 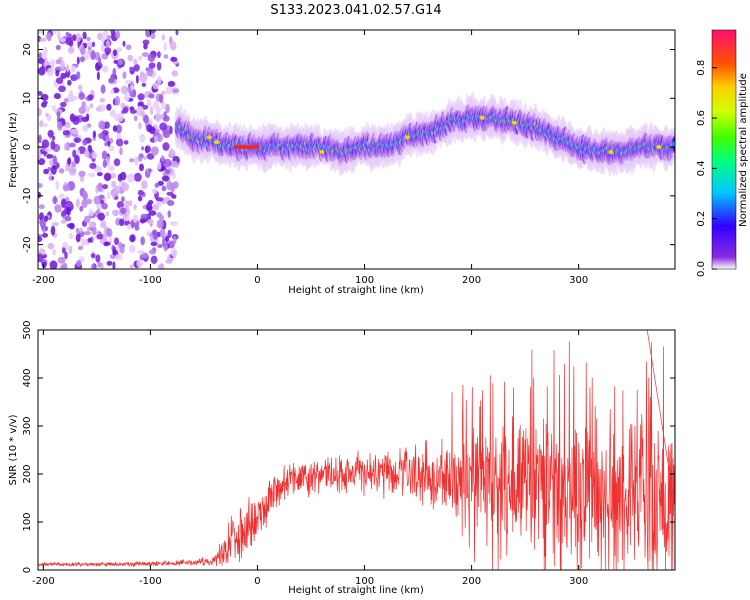 What do you see at coordinates (27, 425) in the screenshot?
I see `snr-y-tick-label: 300` at bounding box center [27, 425].